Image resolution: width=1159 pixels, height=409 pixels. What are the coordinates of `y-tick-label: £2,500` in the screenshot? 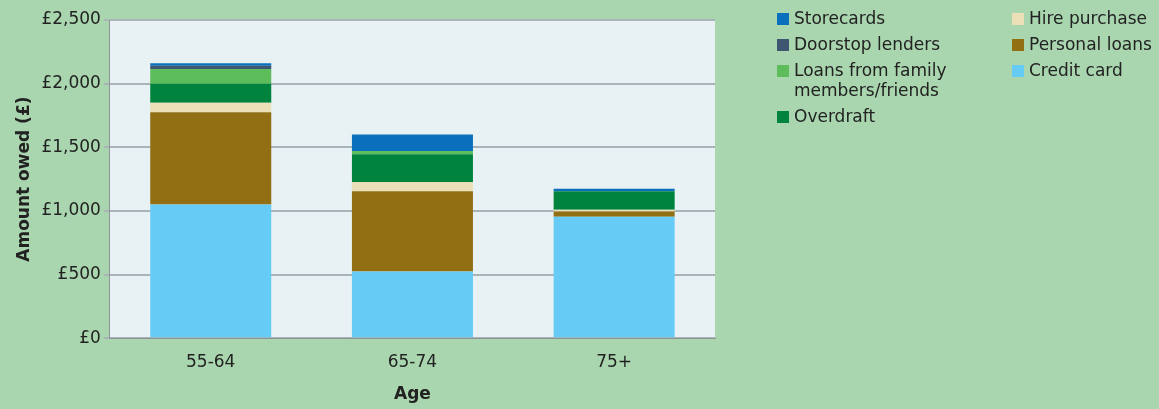 It's located at (71, 18).